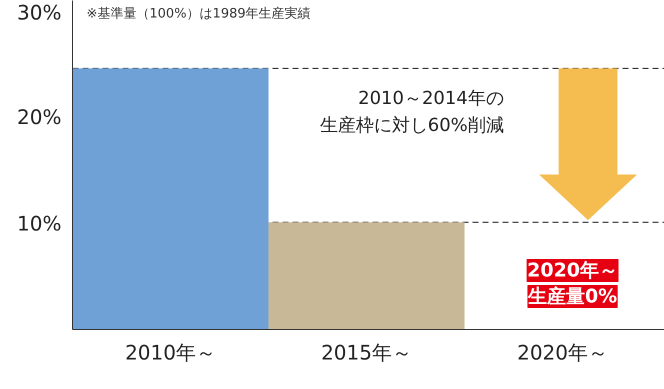  Describe the element at coordinates (572, 297) in the screenshot. I see `annotation: 生産量0%` at that location.